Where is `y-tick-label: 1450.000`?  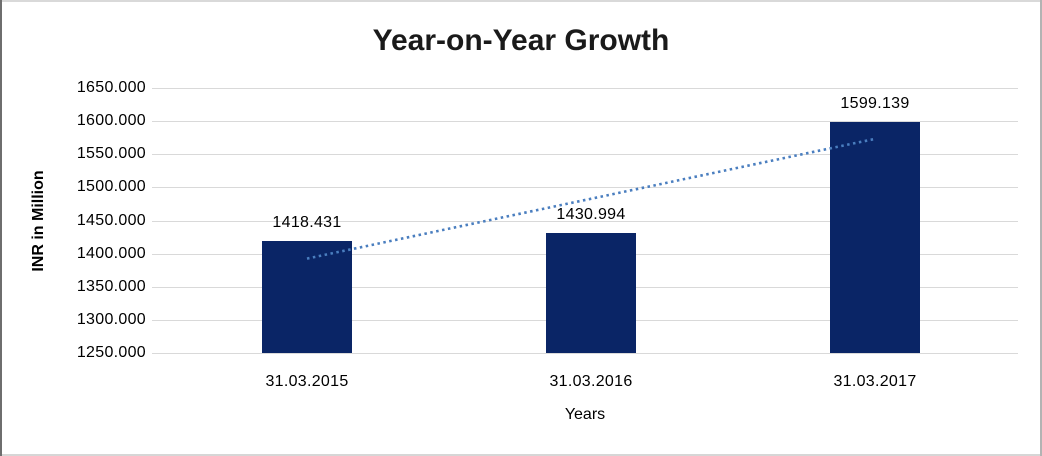 y-tick-label: 1450.000 is located at coordinates (111, 220).